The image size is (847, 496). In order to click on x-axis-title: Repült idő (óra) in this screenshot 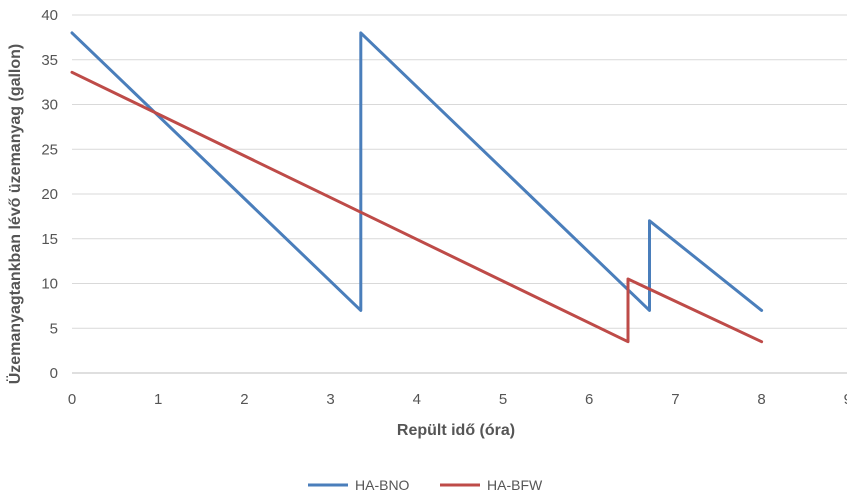, I will do `click(456, 430)`.